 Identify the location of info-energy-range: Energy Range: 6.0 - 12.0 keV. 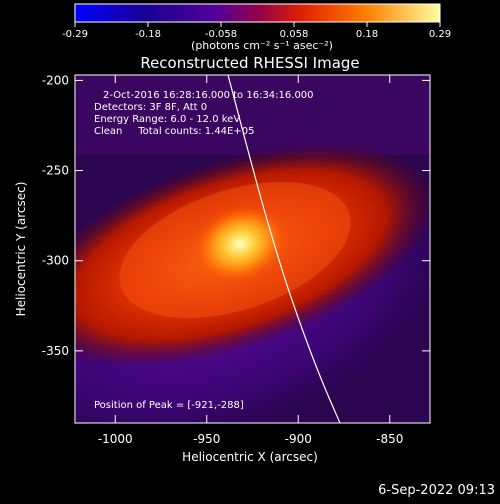
(167, 119).